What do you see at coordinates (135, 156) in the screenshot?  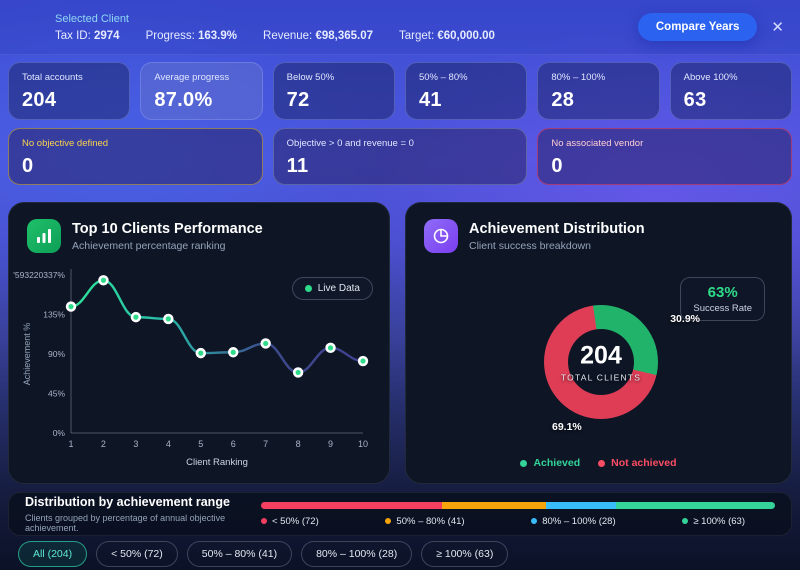 I see `kpi-card: No objective defined 0` at bounding box center [135, 156].